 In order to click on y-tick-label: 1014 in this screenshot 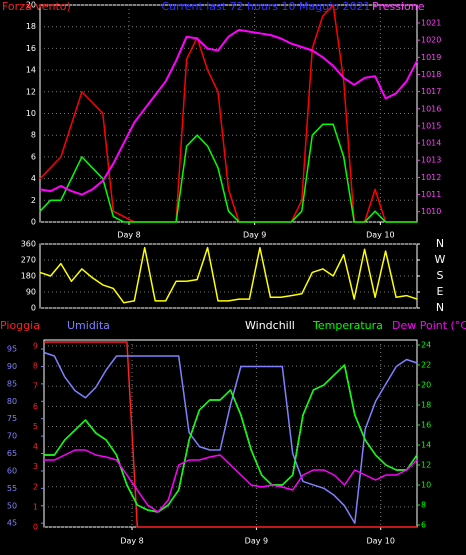, I will do `click(431, 143)`.